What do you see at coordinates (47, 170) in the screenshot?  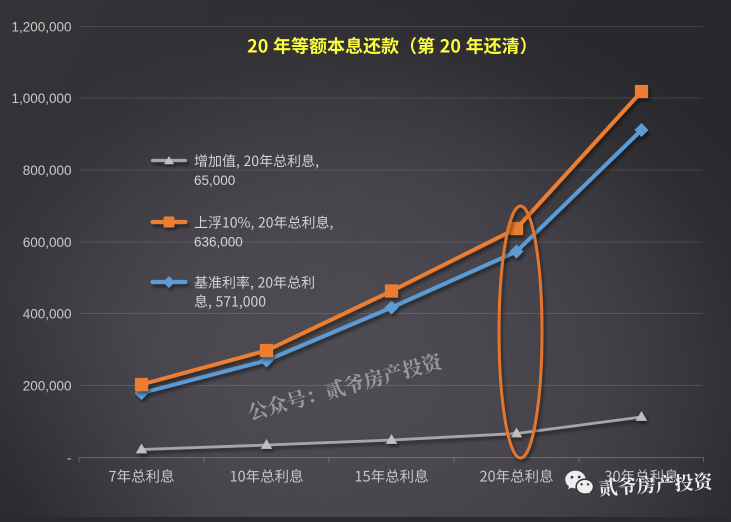 I see `svg-text: 800,000` at bounding box center [47, 170].